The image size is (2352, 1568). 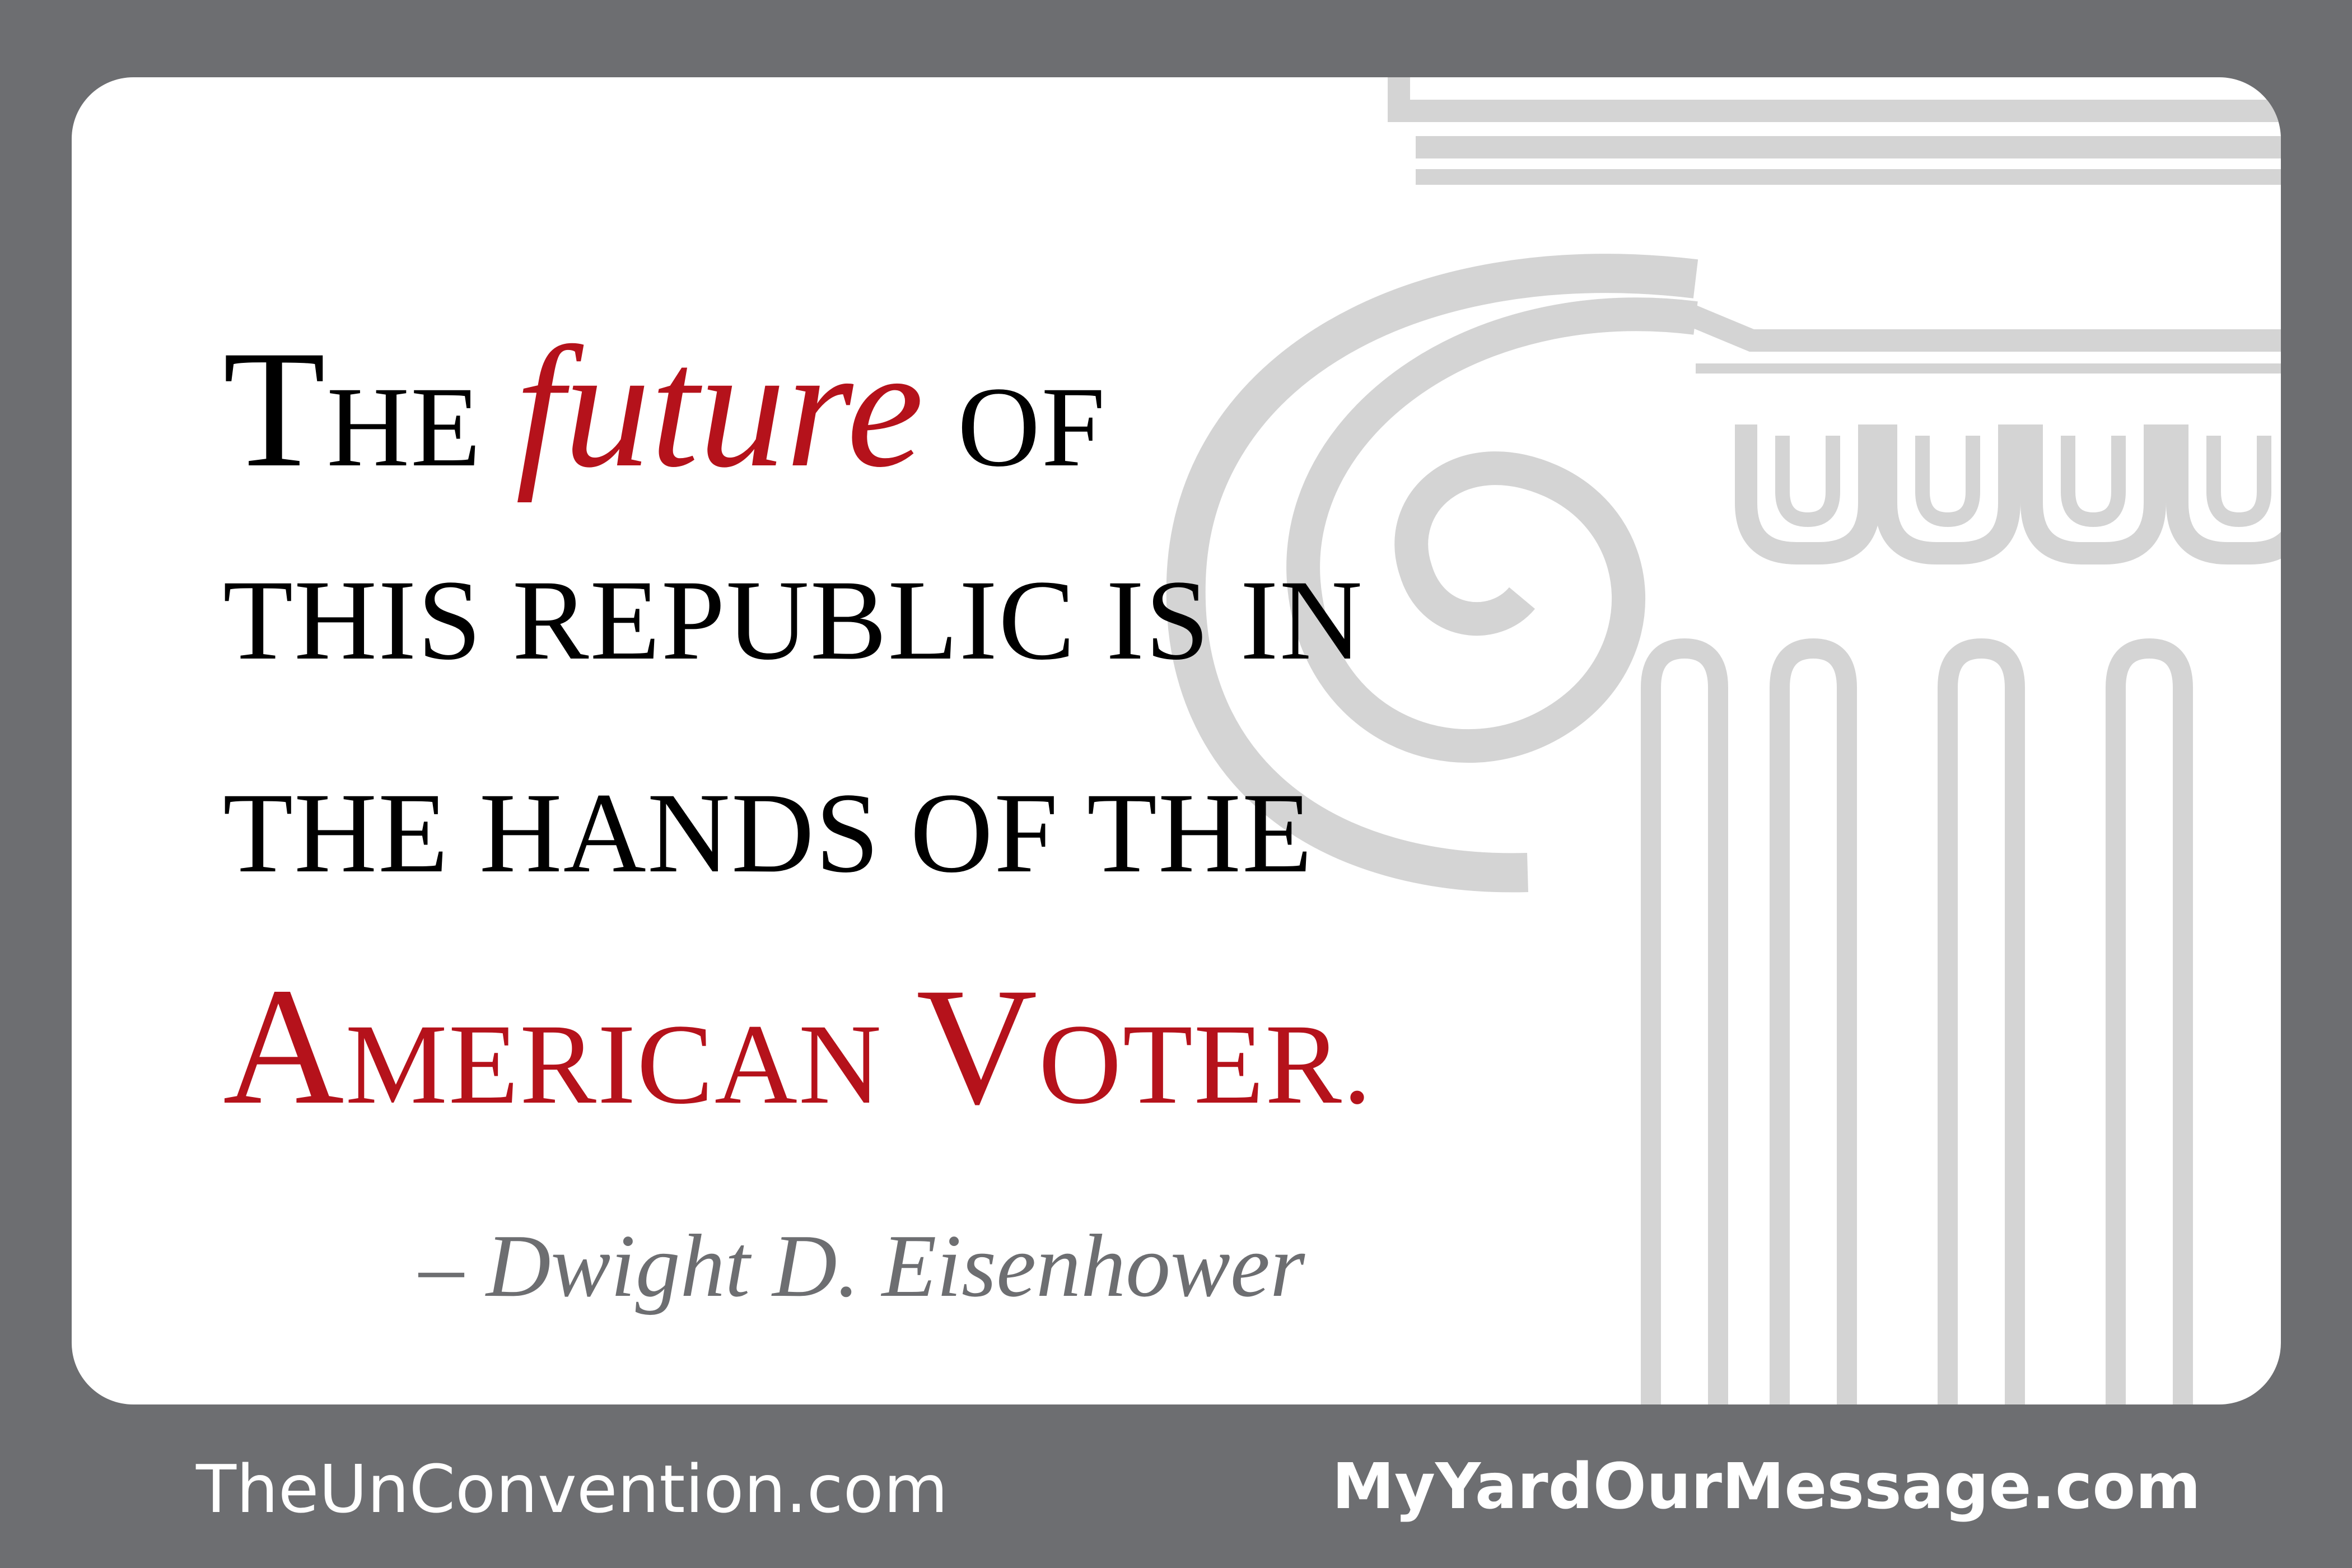 What do you see at coordinates (794, 621) in the screenshot?
I see `quote-line-2: THIS REPUBLIC IS IN` at bounding box center [794, 621].